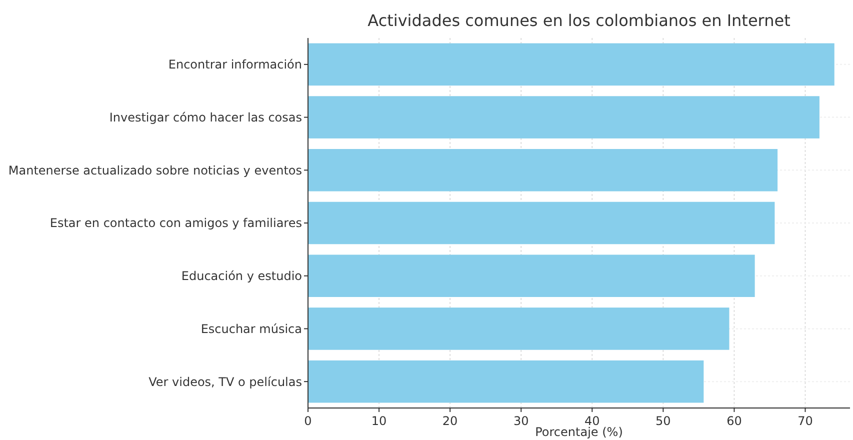 The width and height of the screenshot is (853, 440). What do you see at coordinates (521, 421) in the screenshot?
I see `x-tick-label: 30` at bounding box center [521, 421].